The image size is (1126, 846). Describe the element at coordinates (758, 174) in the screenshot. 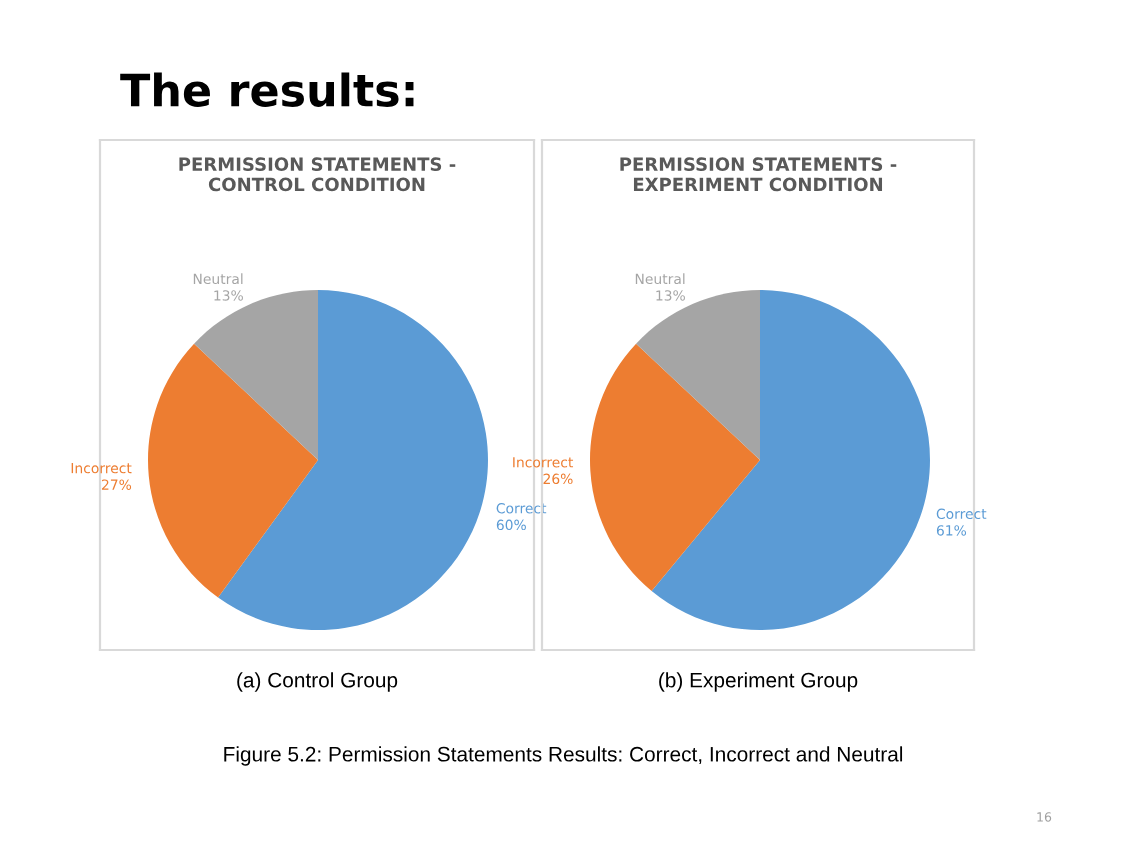

I see `chart-title: PERMISSION STATEMENTS - EXPERIMENT CONDITION` at that location.